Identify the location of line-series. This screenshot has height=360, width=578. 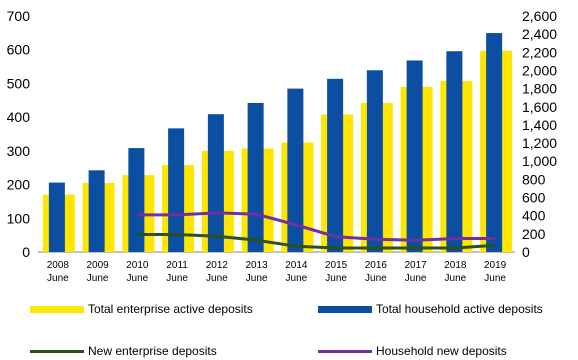
(316, 230).